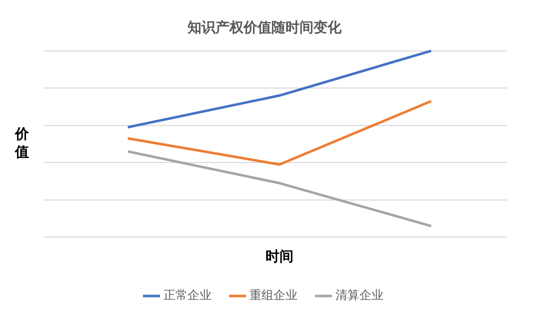 This screenshot has width=555, height=324. What do you see at coordinates (274, 295) in the screenshot?
I see `legend-label: 重组企业` at bounding box center [274, 295].